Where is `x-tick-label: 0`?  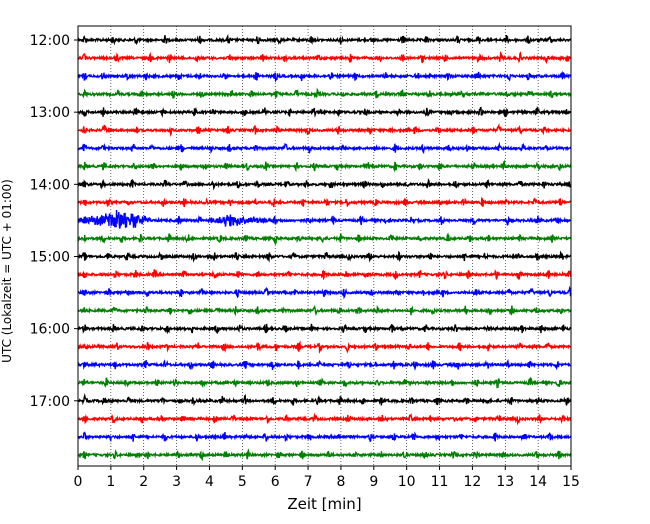 x-tick-label: 0 is located at coordinates (78, 482).